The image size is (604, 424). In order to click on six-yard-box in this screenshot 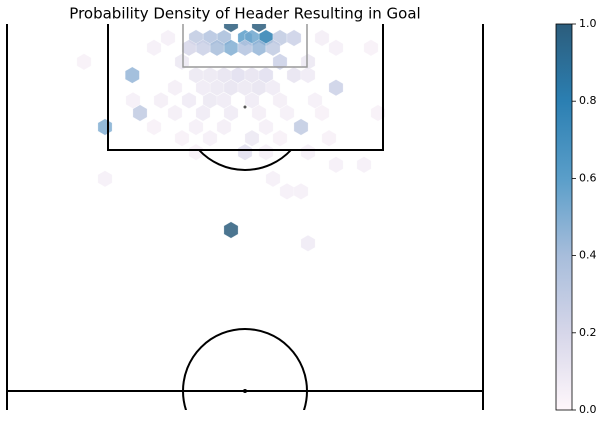, I will do `click(245, 46)`.